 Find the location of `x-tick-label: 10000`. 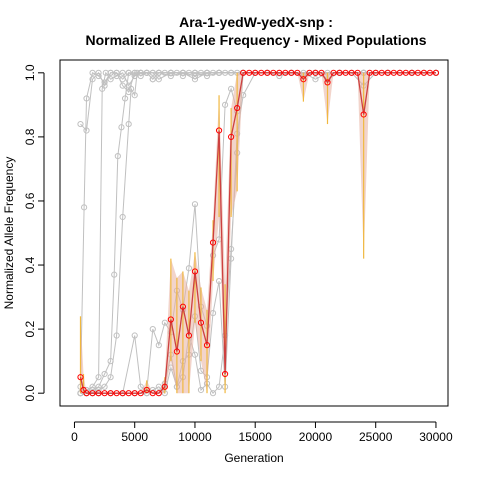

x-tick-label: 10000 is located at coordinates (195, 437).